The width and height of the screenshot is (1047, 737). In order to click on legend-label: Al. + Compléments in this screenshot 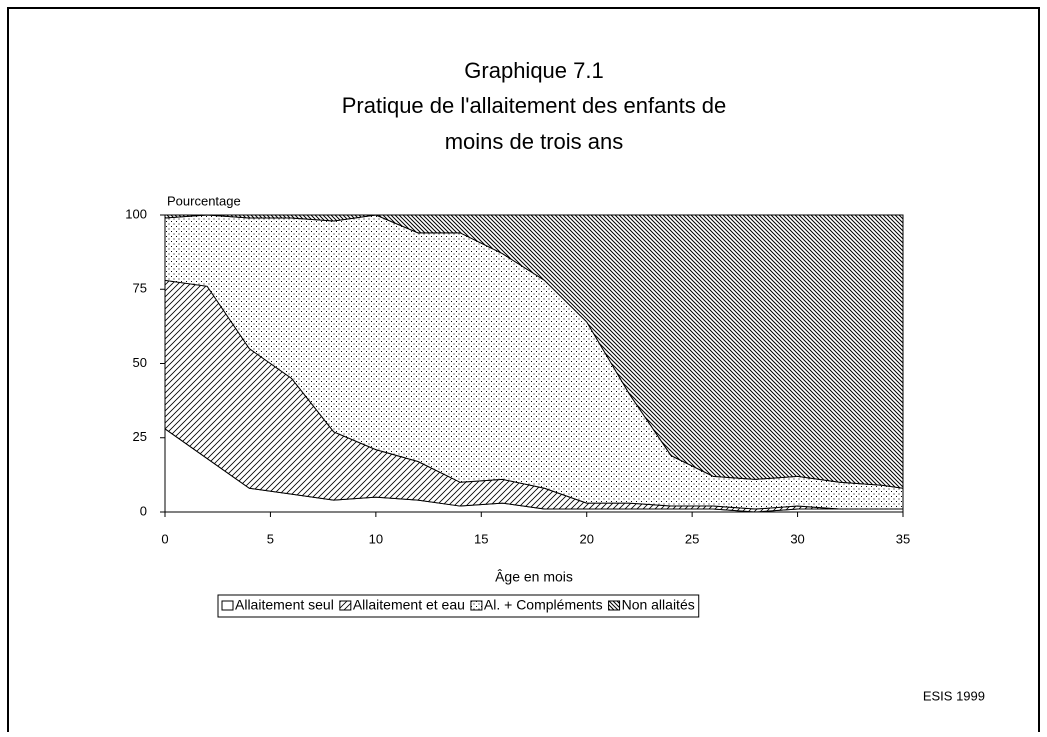, I will do `click(543, 605)`.